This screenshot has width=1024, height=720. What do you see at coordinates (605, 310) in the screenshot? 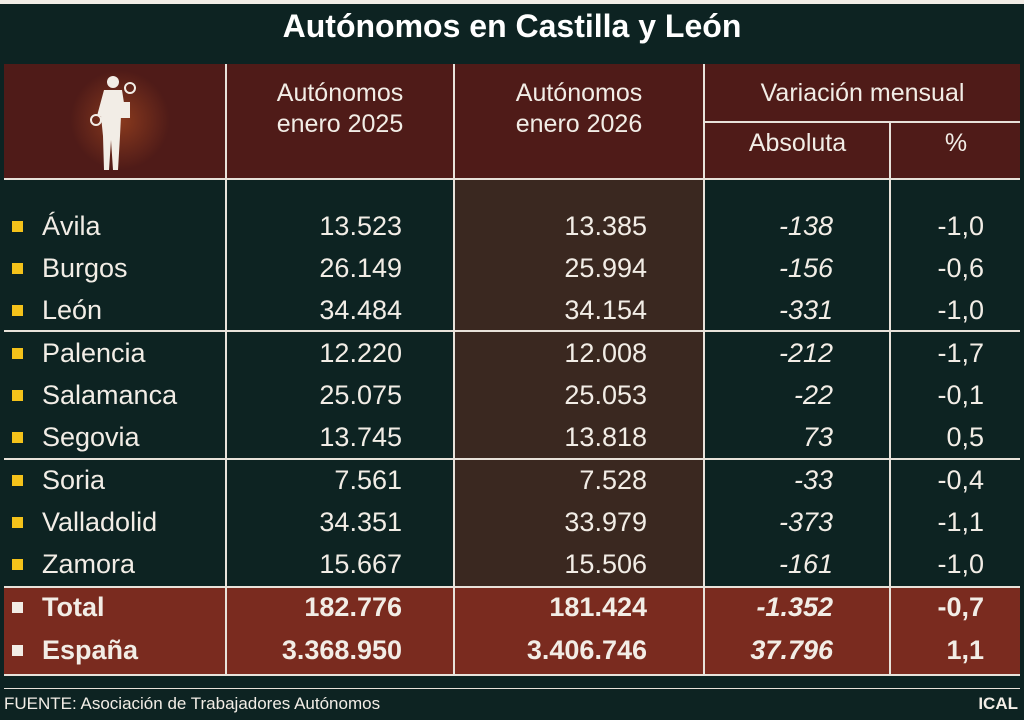
I see `value-2026: 34.154` at bounding box center [605, 310].